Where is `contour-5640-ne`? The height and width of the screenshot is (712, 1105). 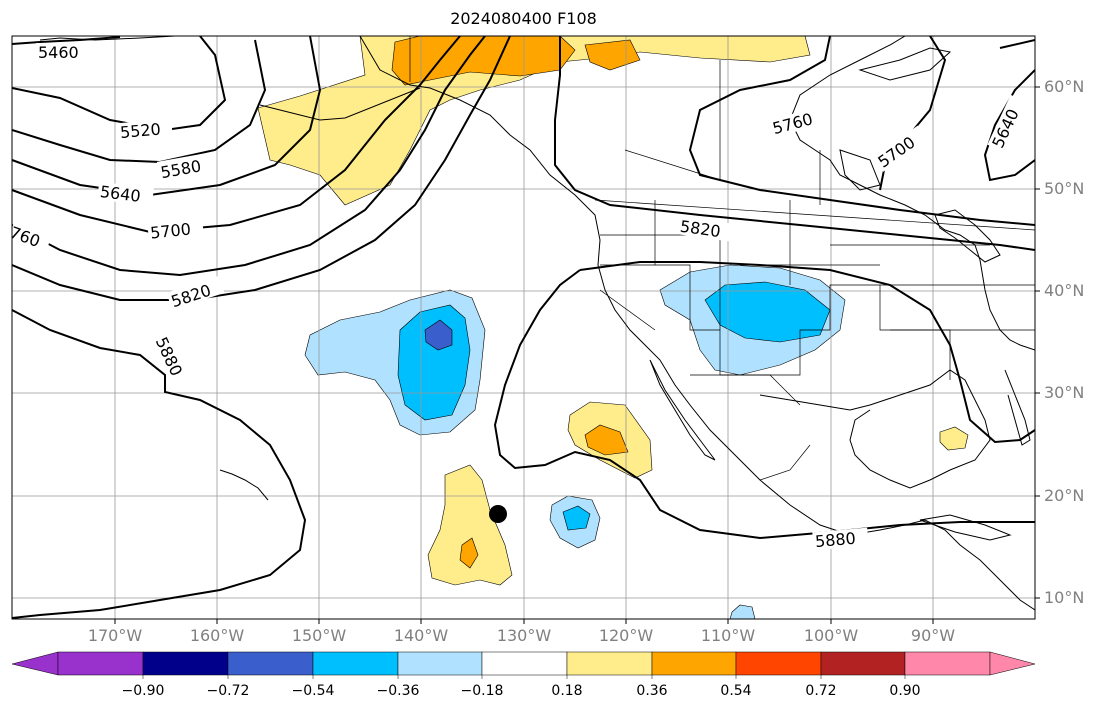 contour-5640-ne is located at coordinates (1017, 44).